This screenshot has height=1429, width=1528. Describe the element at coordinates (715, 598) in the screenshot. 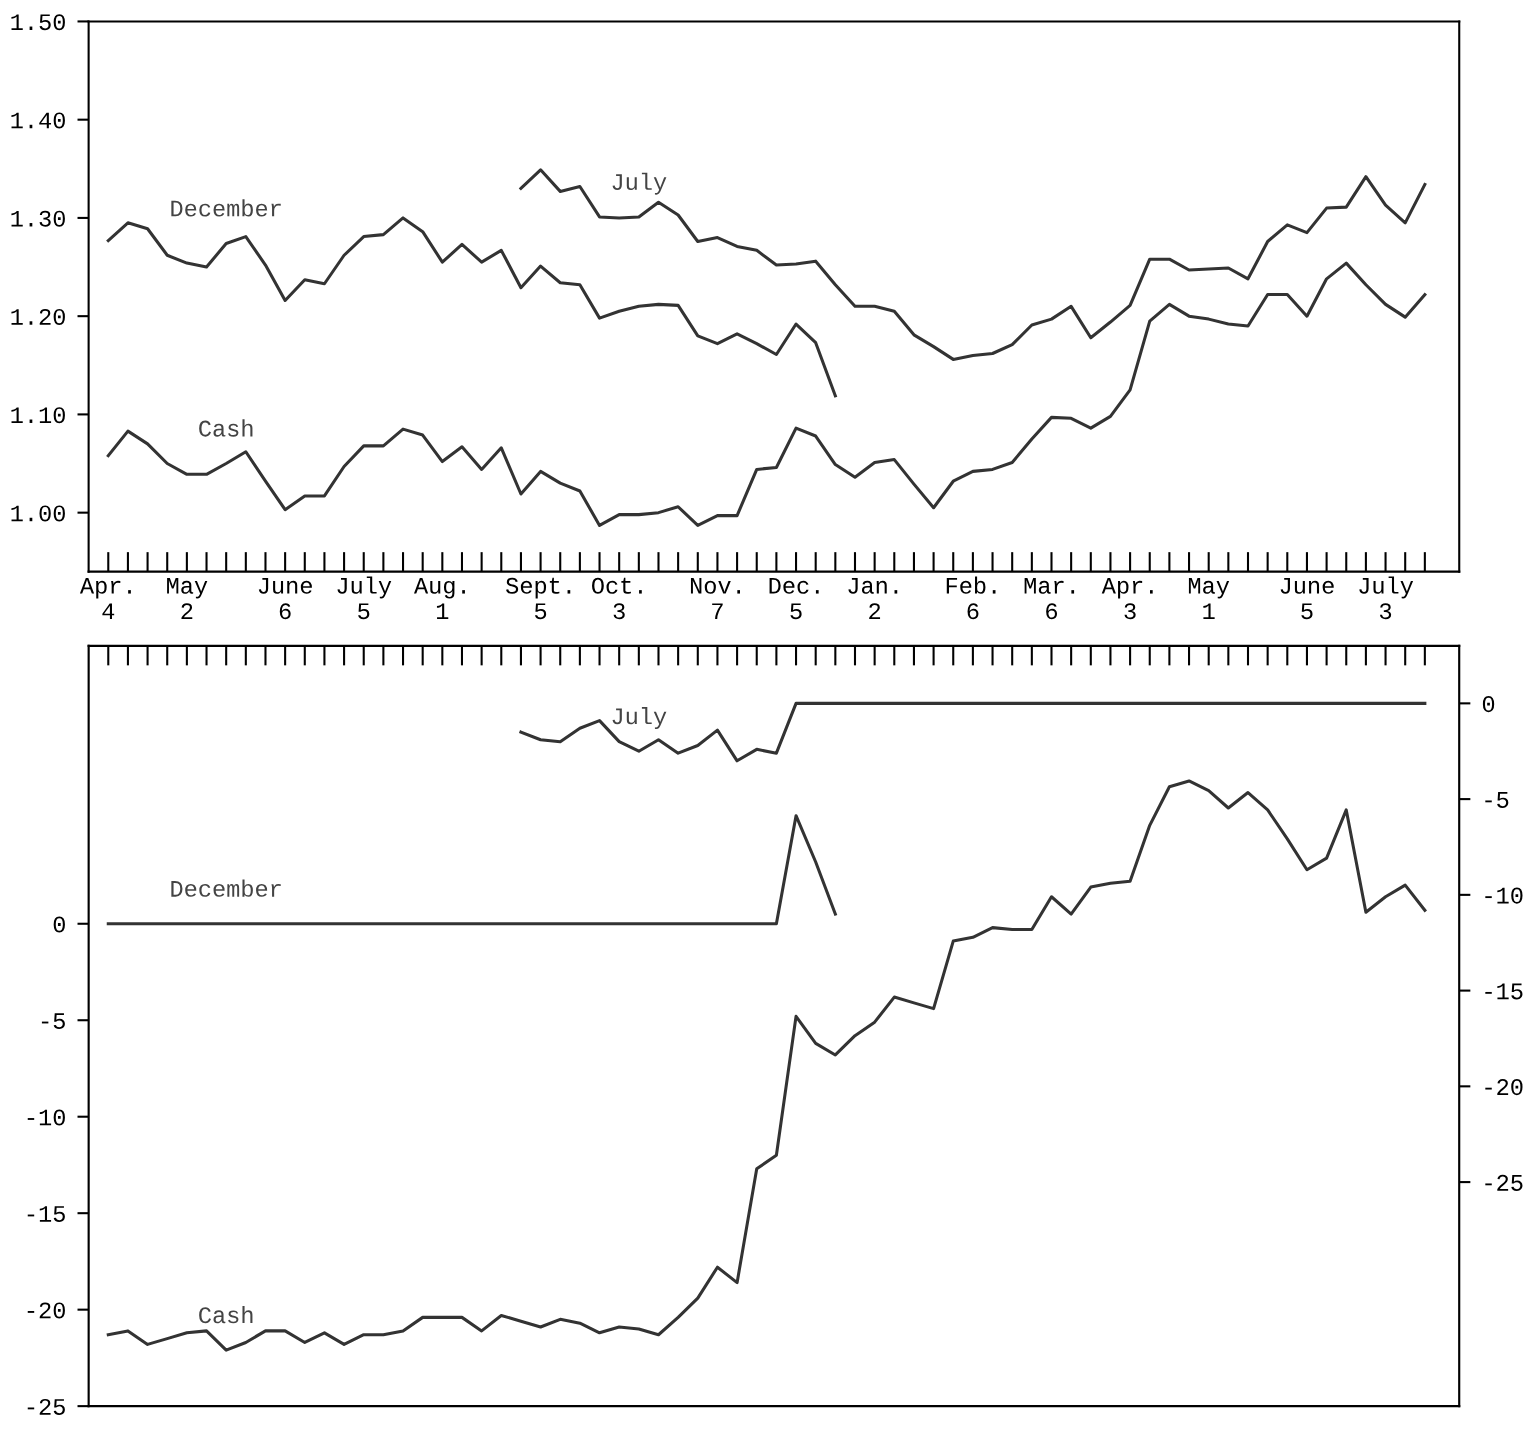

I see `x-tick-label: Nov. 7` at that location.